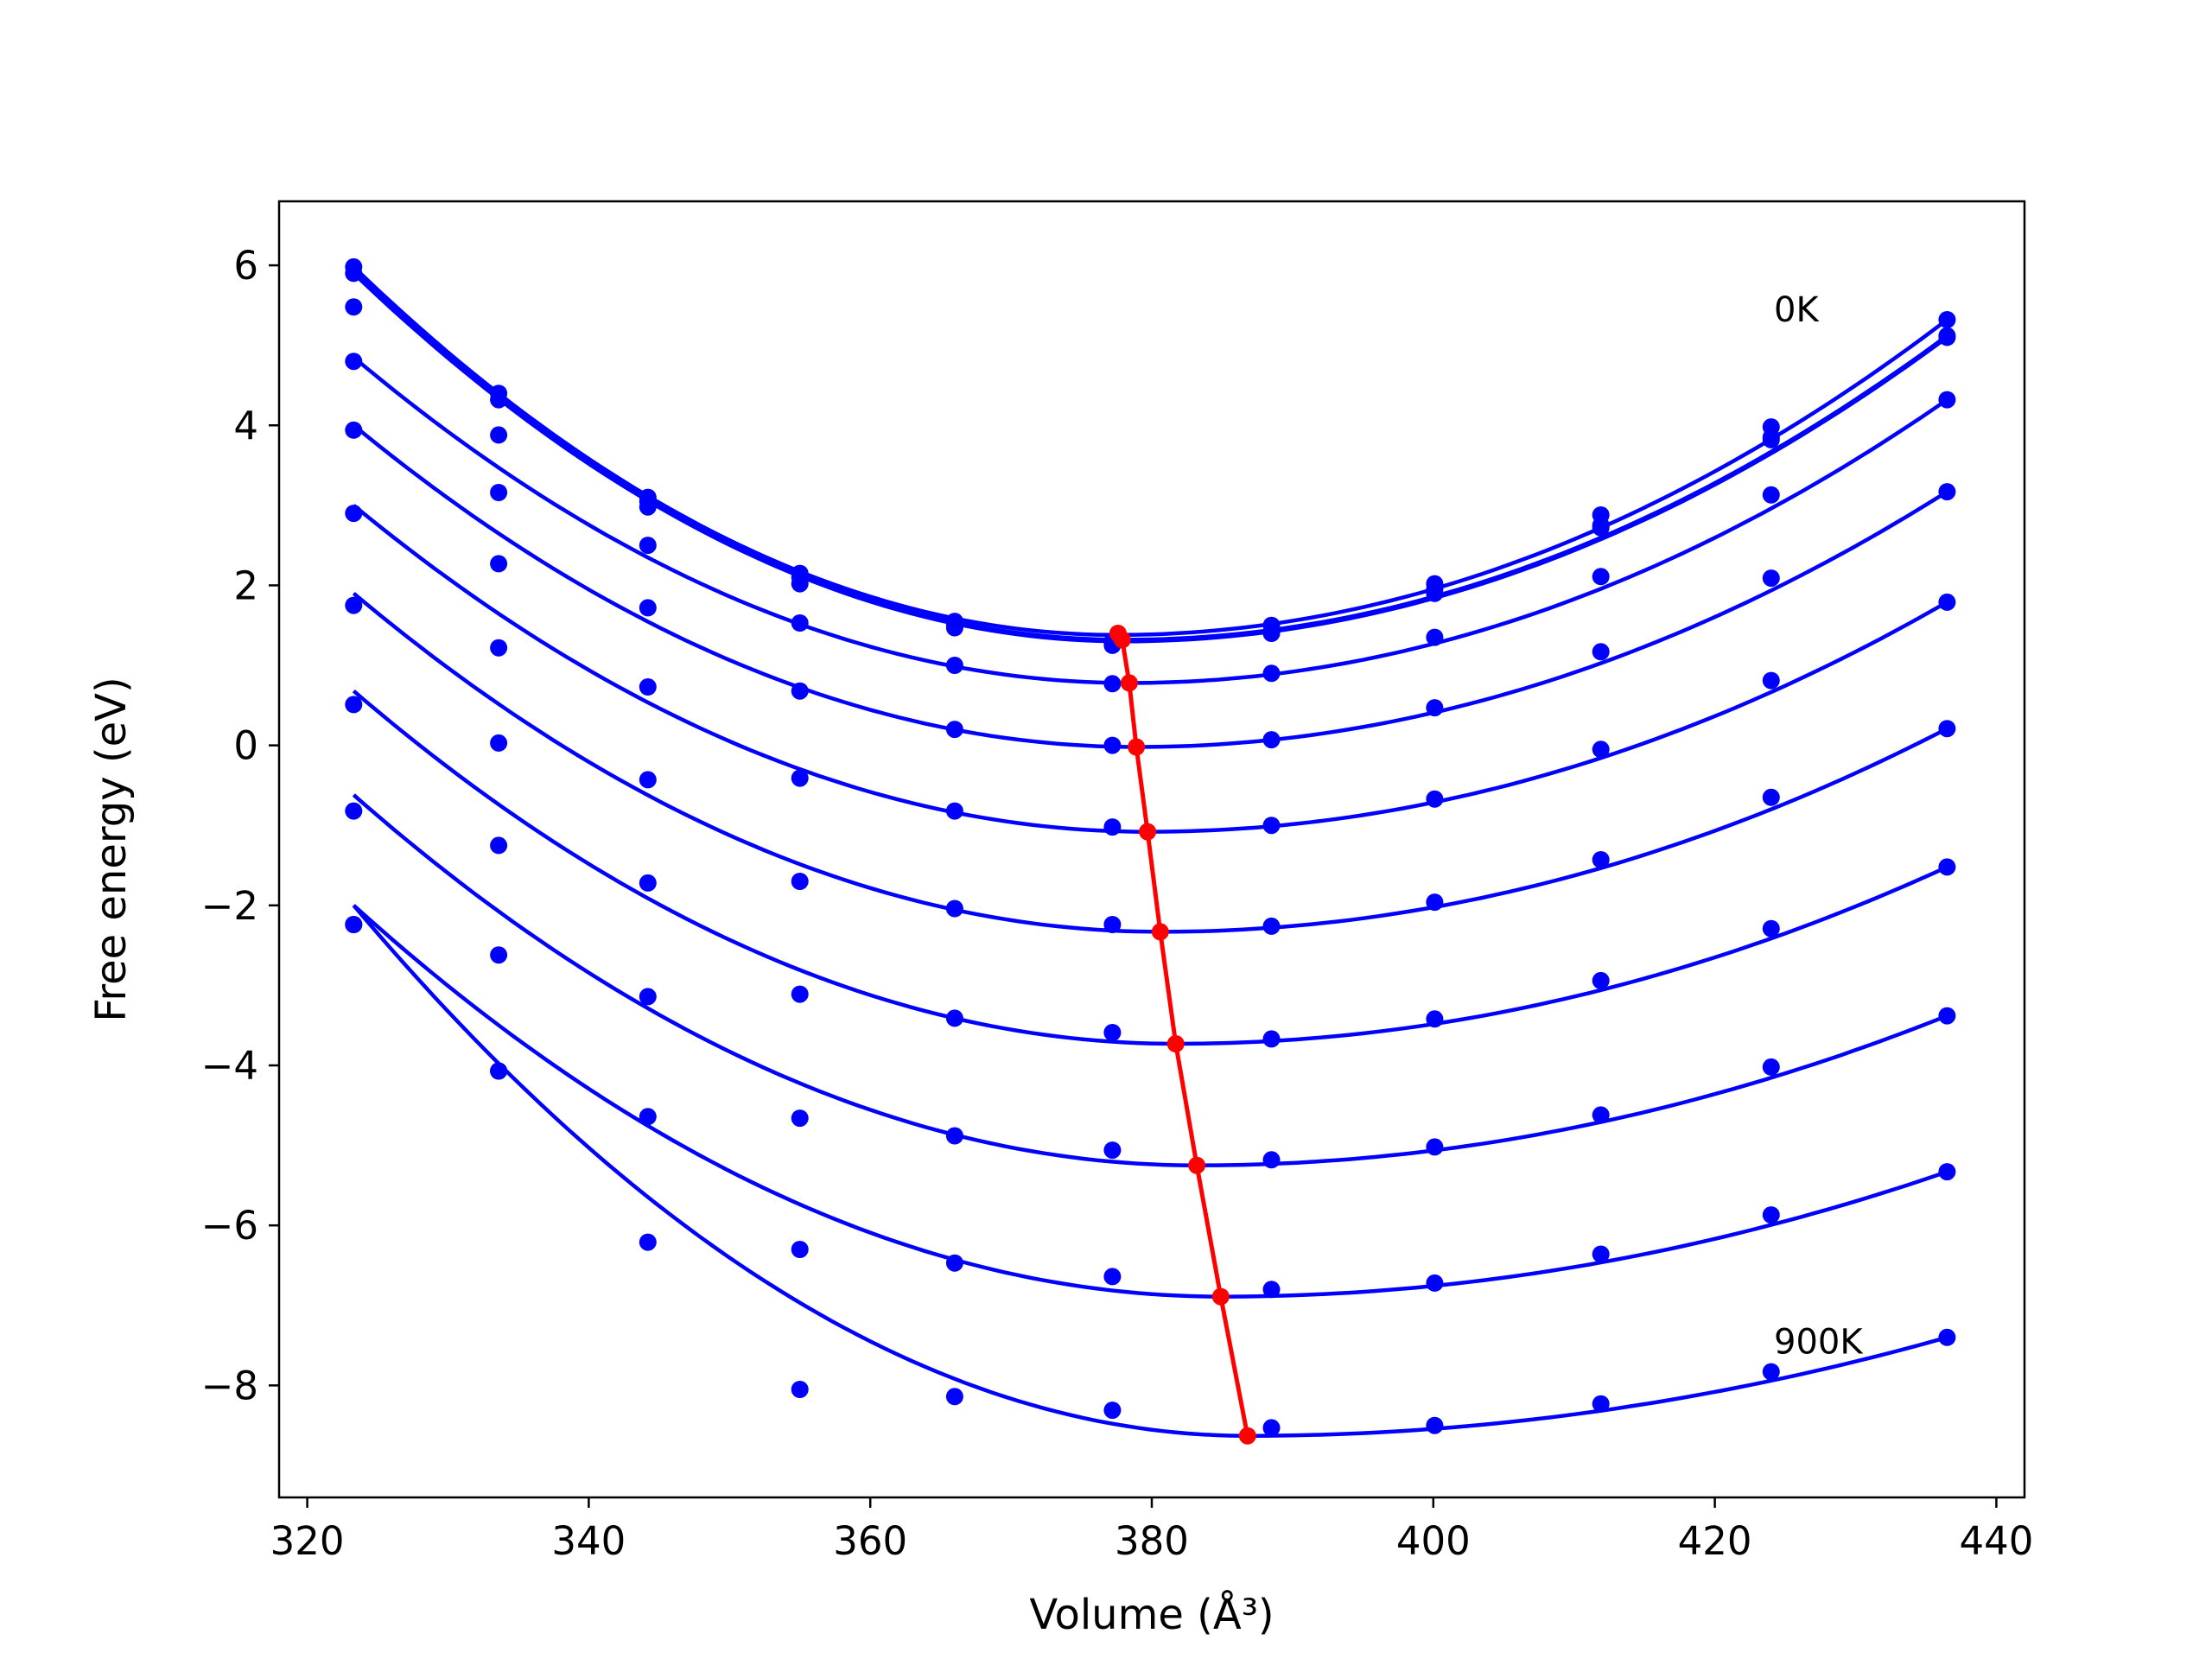  I want to click on x-axis-ticks: 320 340 360 380 400 420 440, so click(1151, 1530).